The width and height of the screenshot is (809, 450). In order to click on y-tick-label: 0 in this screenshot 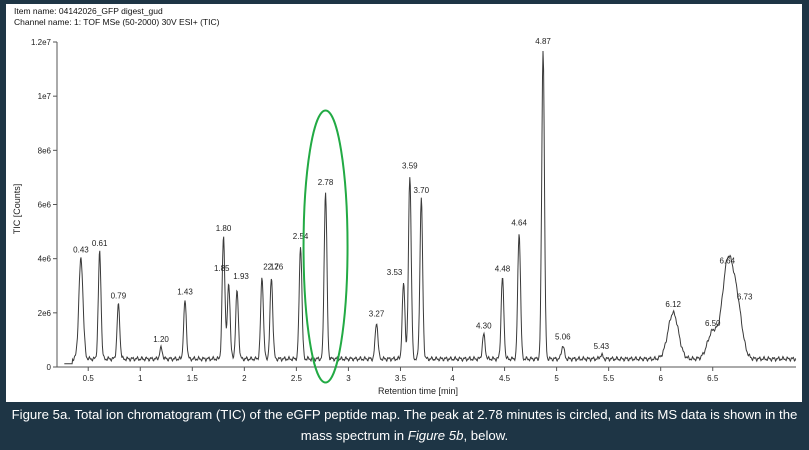, I will do `click(49, 367)`.